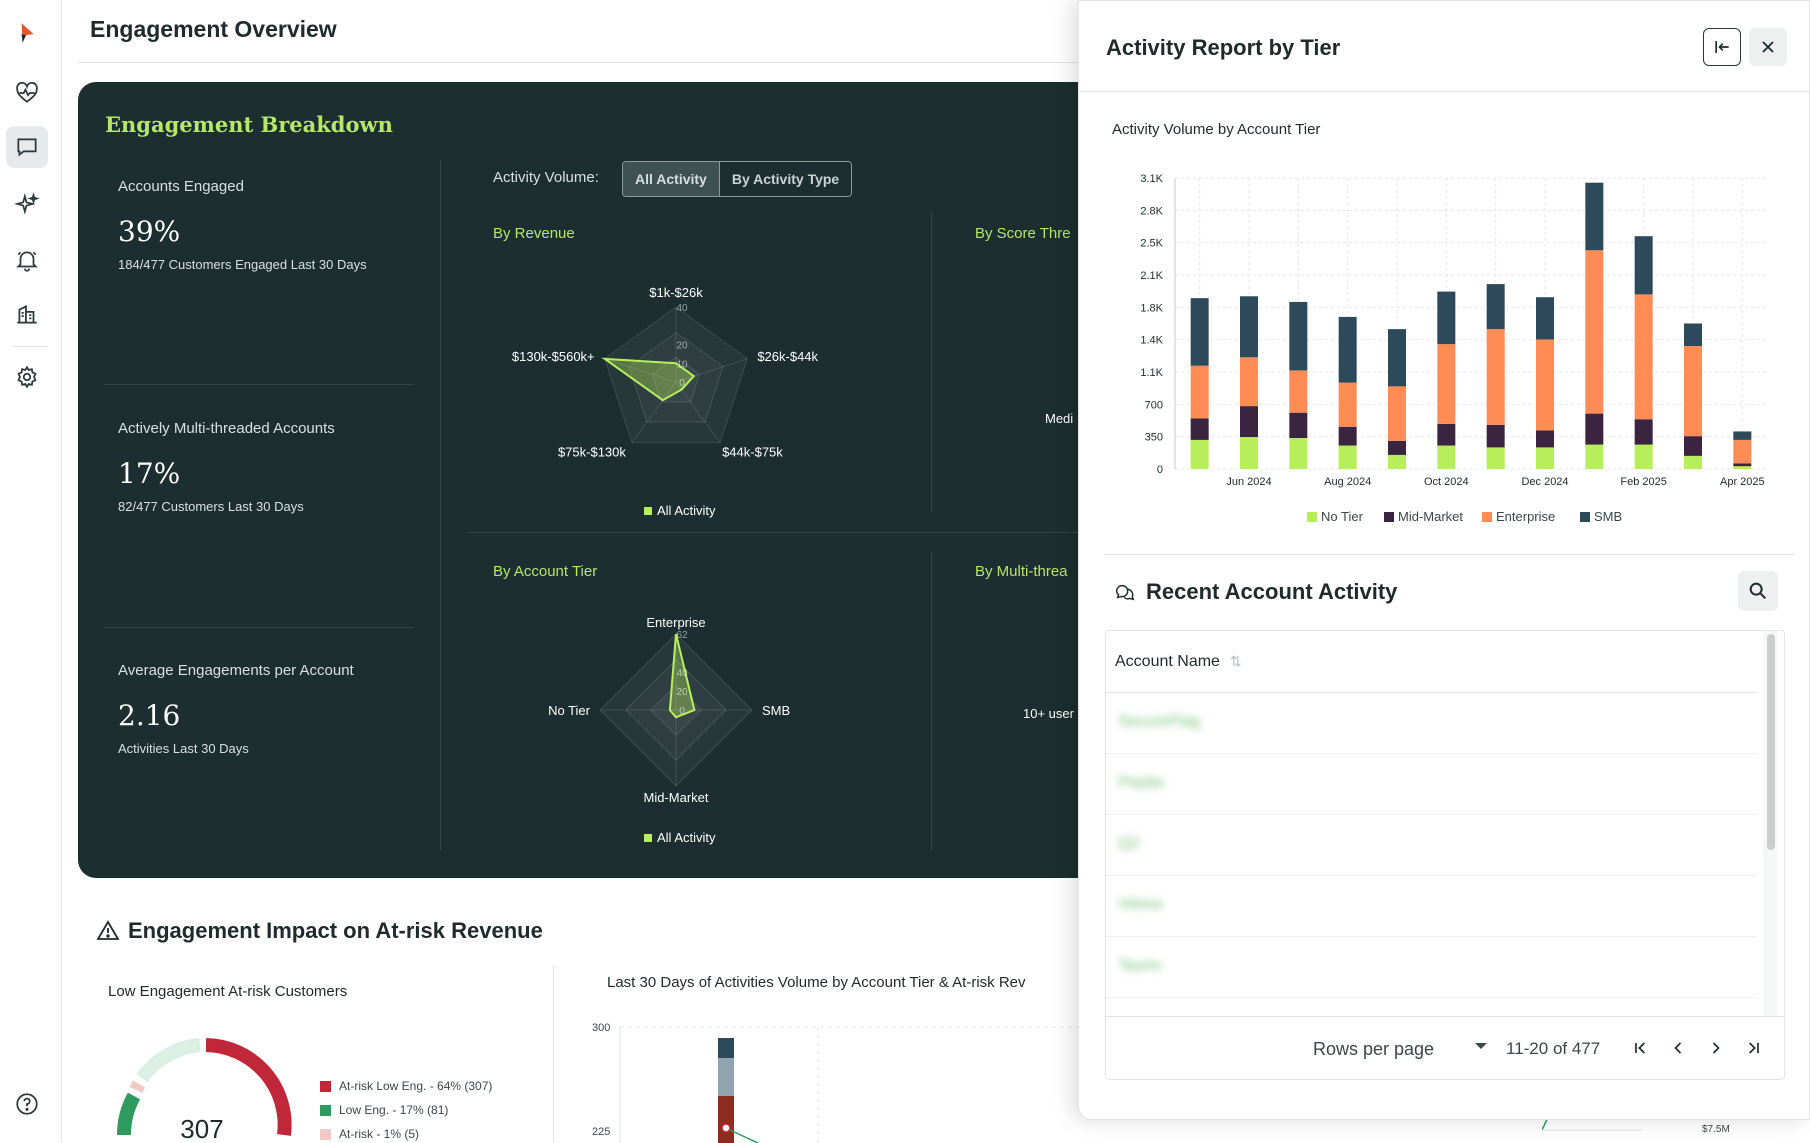 The image size is (1810, 1143). I want to click on table-row: Pepita, so click(1431, 784).